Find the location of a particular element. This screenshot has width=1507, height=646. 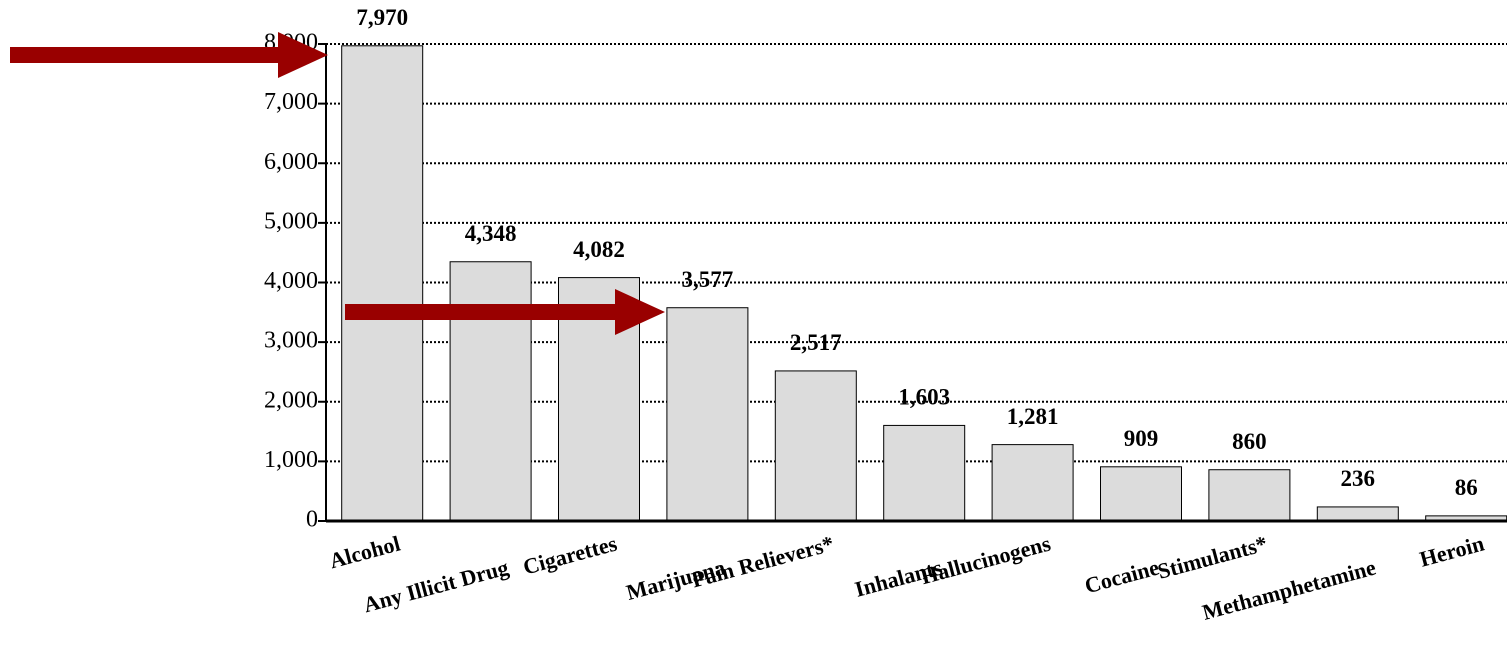

value-label: 3,577 is located at coordinates (708, 279).